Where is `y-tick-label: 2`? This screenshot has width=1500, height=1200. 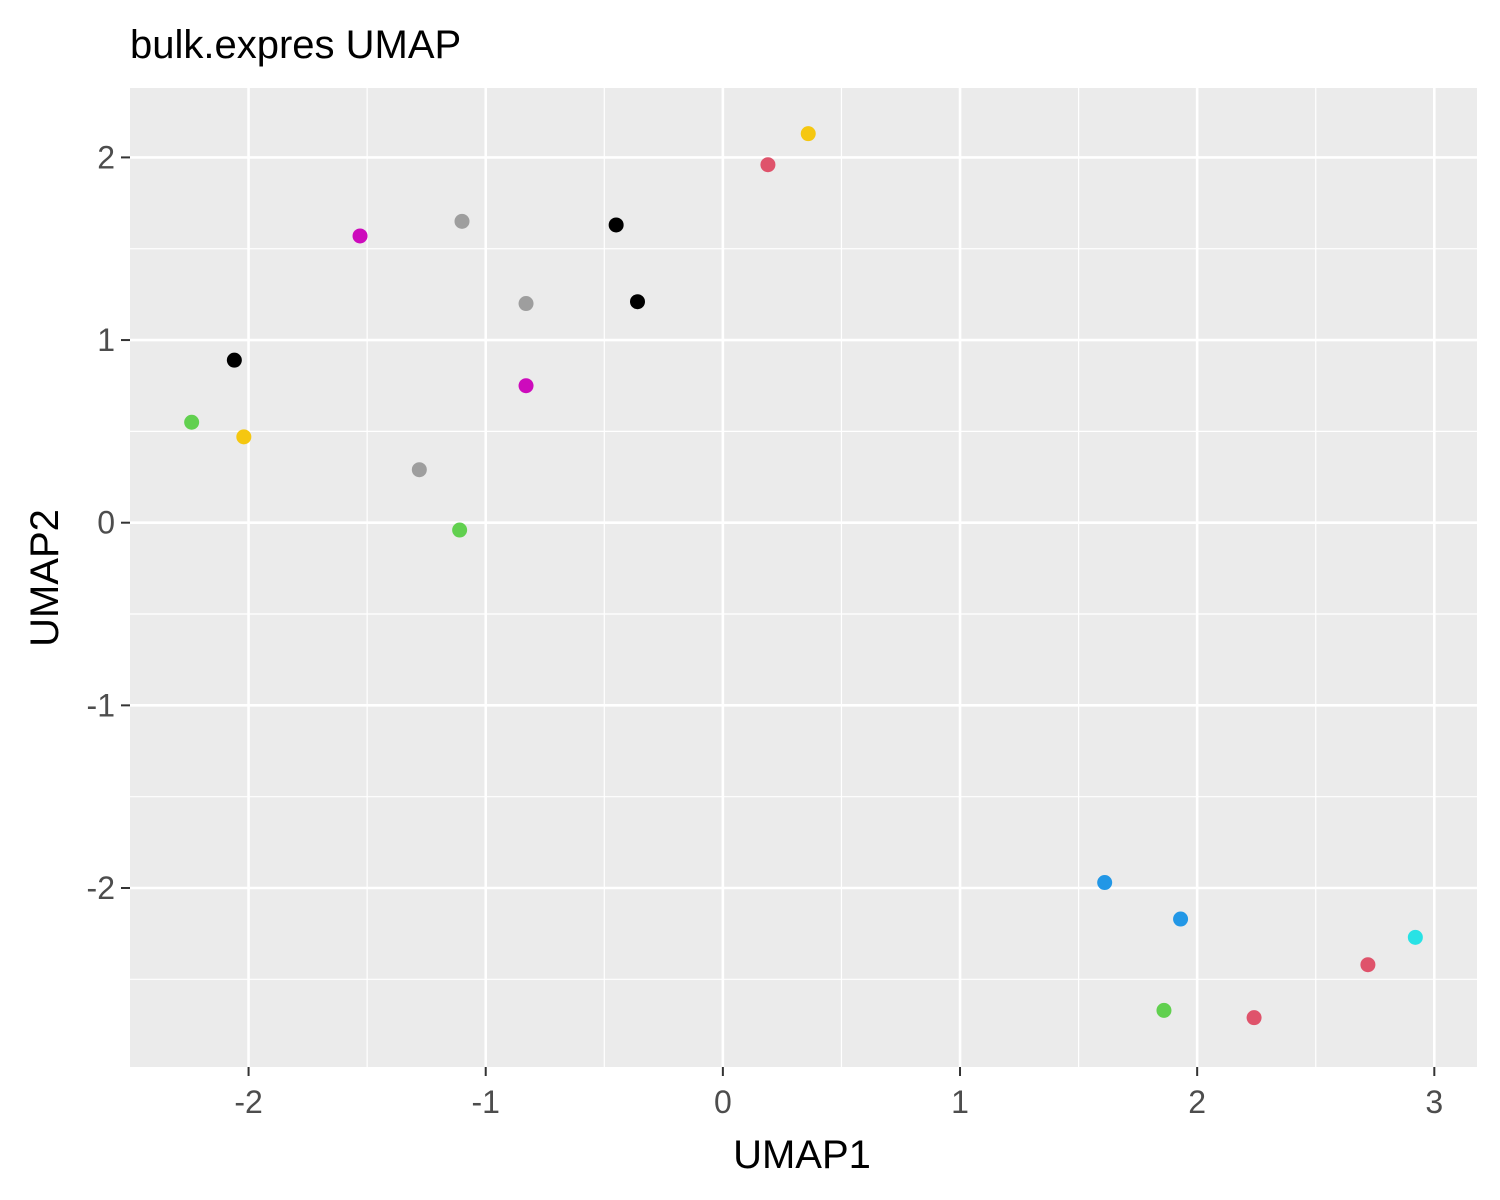
y-tick-label: 2 is located at coordinates (106, 157).